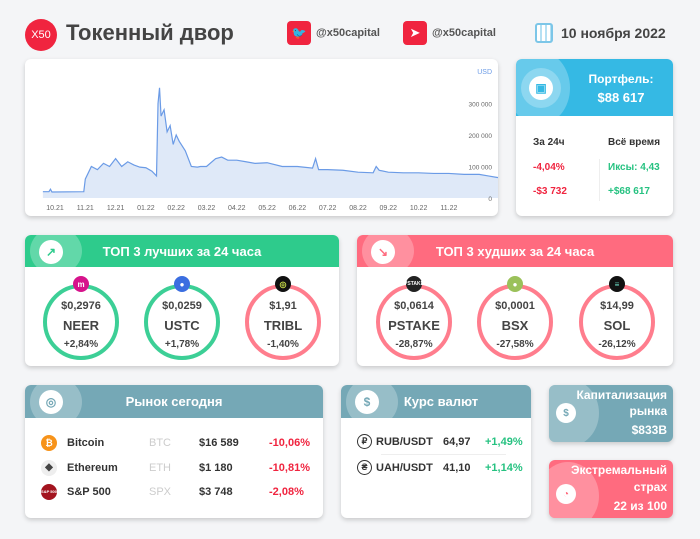 The image size is (700, 539). What do you see at coordinates (348, 33) in the screenshot?
I see `twitter-handle: @x50capital` at bounding box center [348, 33].